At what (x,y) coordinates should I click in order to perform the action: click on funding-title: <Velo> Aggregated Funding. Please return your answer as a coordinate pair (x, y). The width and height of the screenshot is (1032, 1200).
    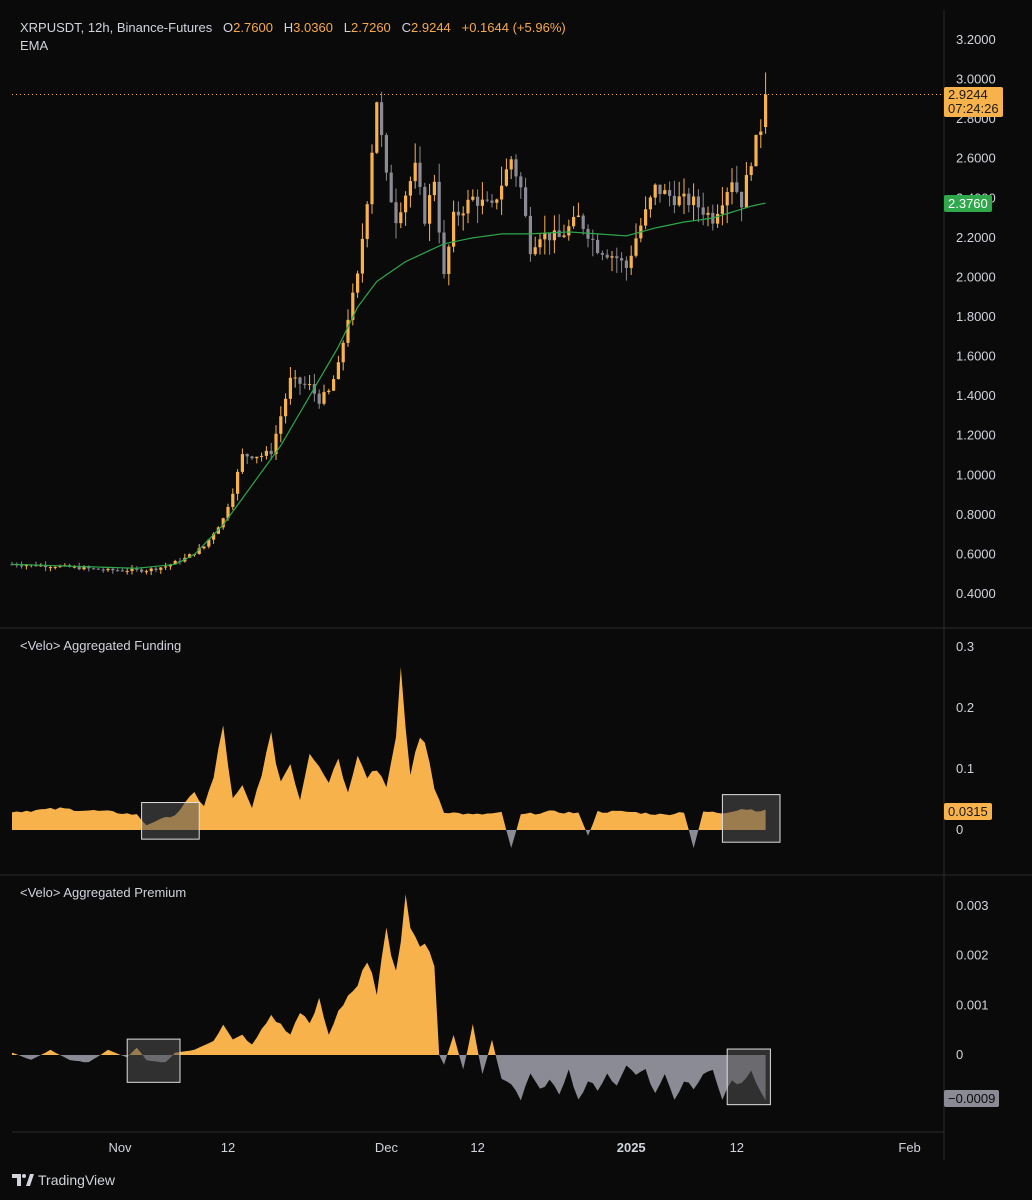
    Looking at the image, I should click on (101, 645).